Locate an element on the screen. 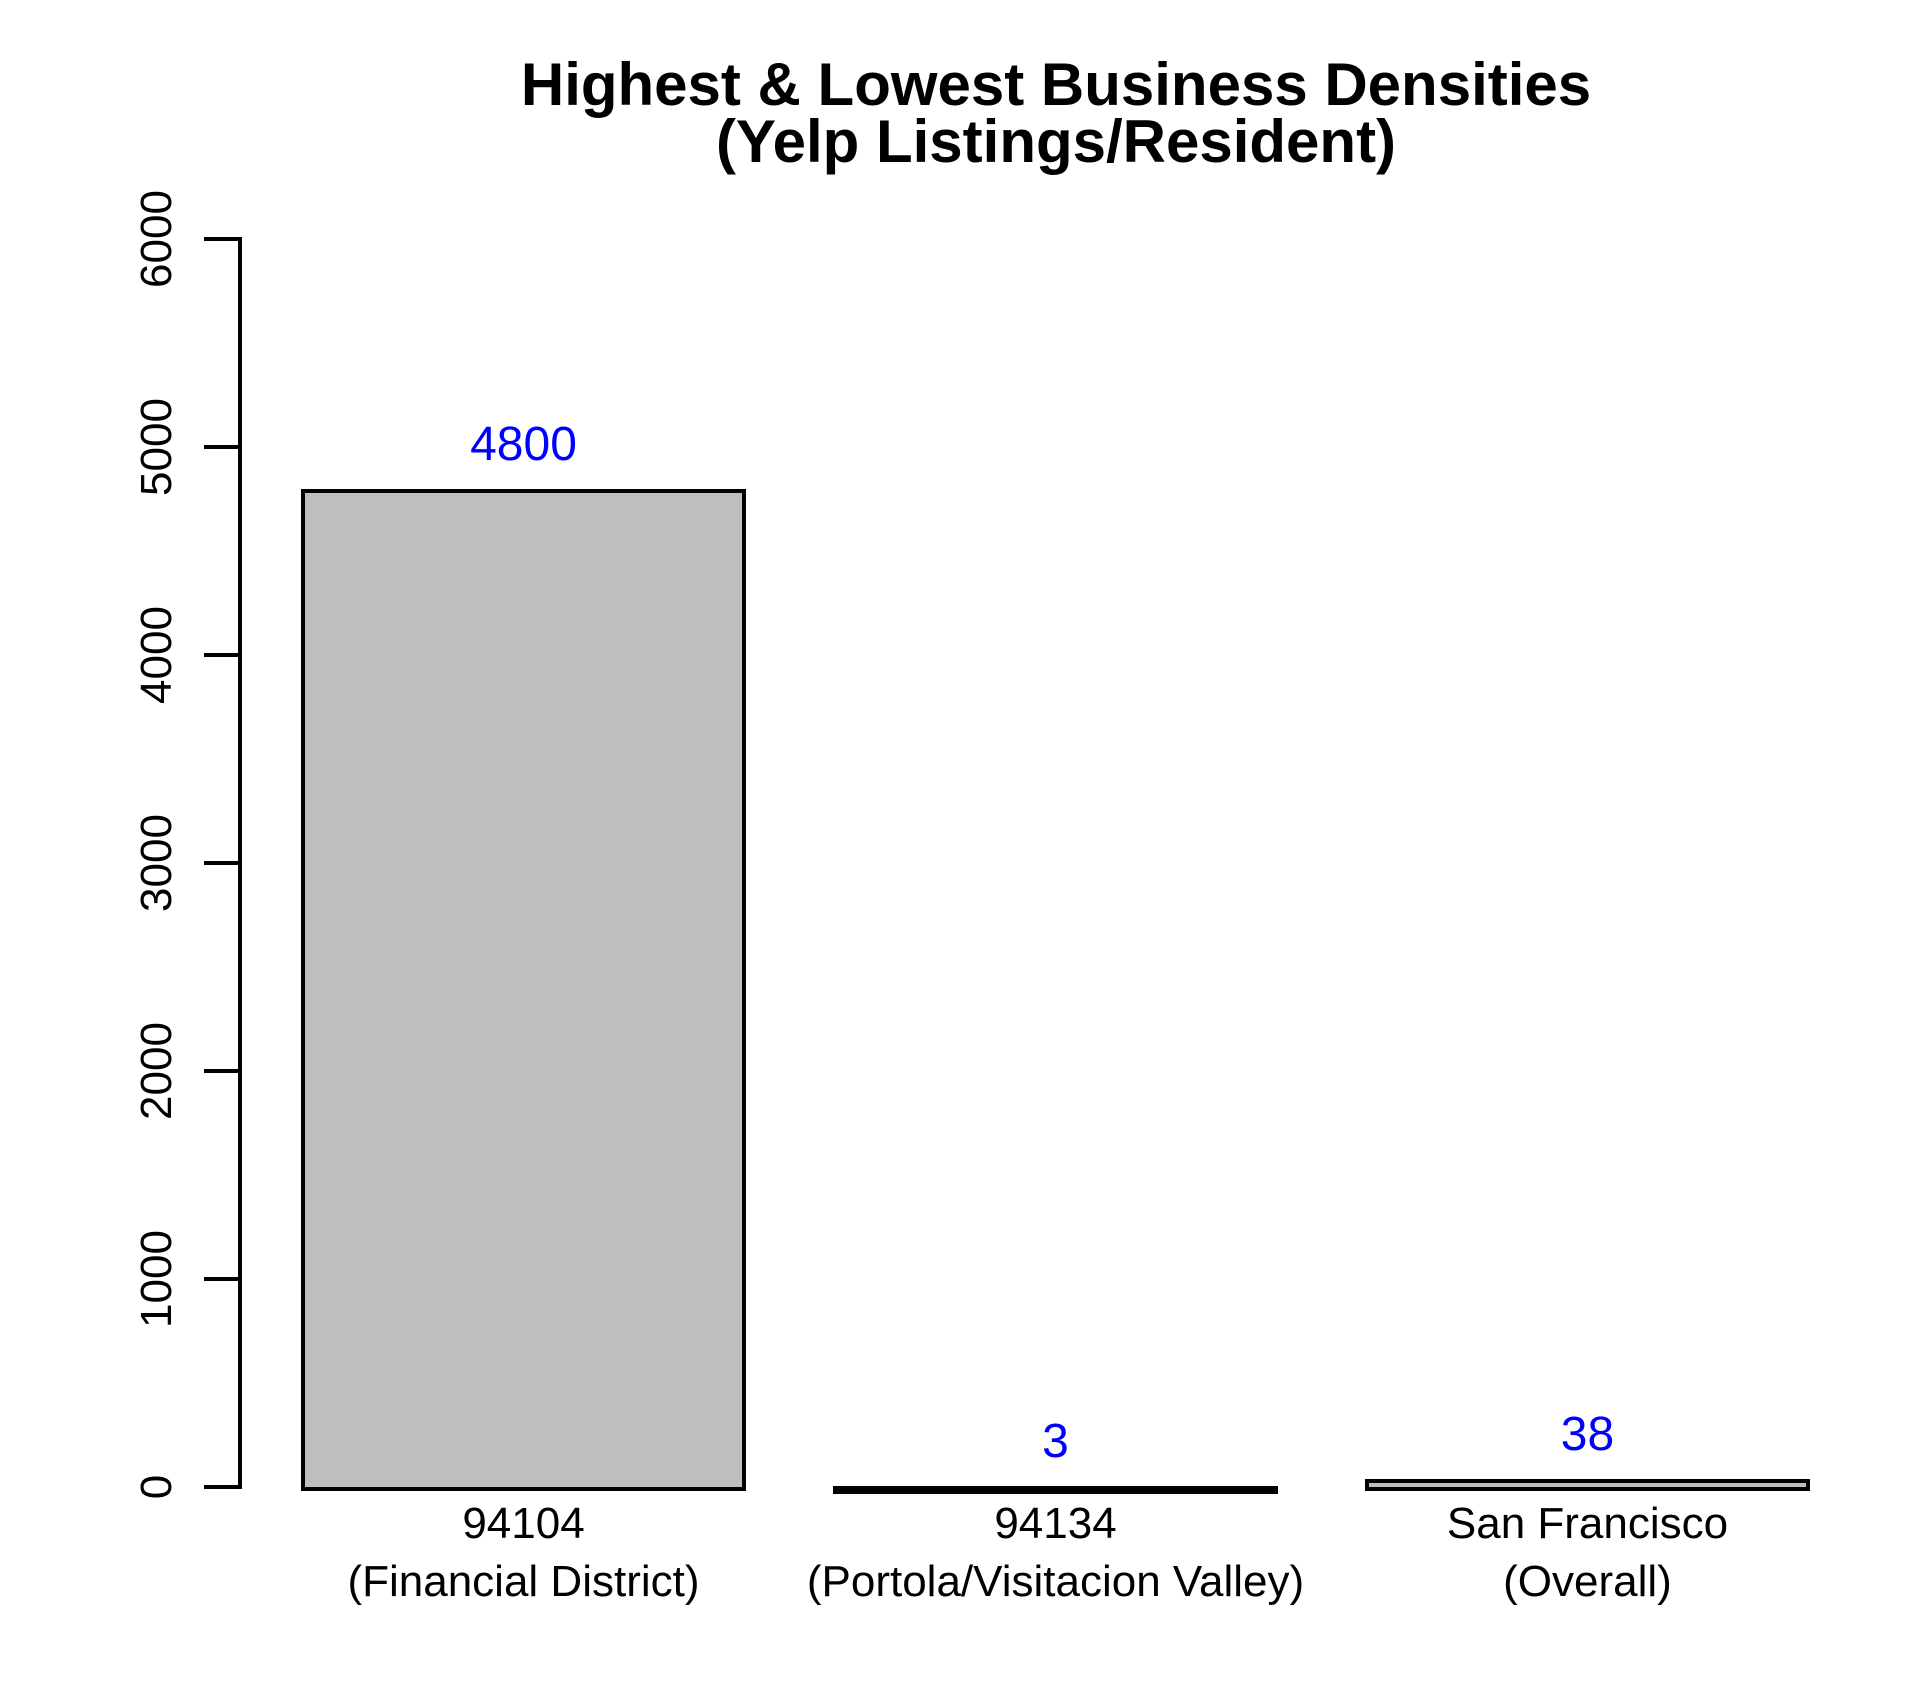 The width and height of the screenshot is (1920, 1701). x-category-label: 94104 (Financial District) is located at coordinates (524, 1553).